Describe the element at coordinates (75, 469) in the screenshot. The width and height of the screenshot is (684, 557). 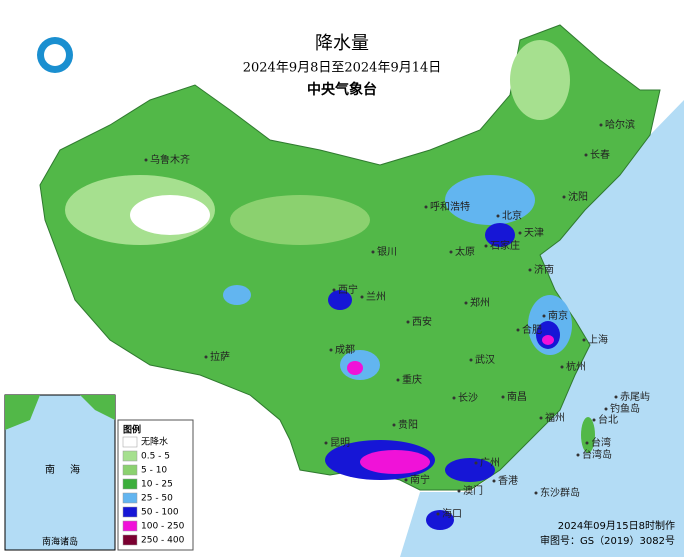
I see `inset-label: 海` at that location.